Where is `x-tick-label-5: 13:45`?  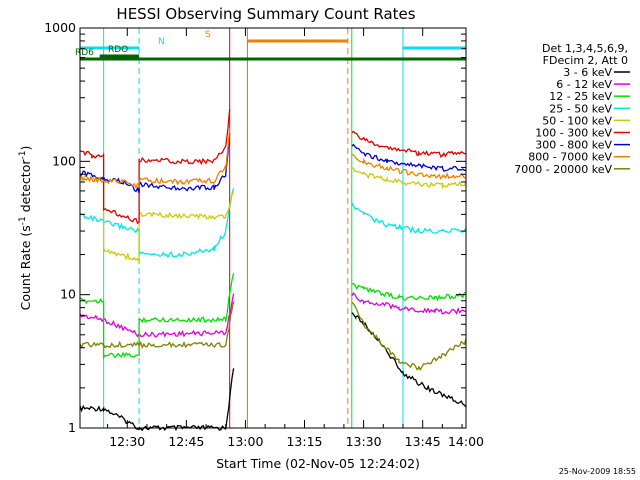 x-tick-label-5: 13:45 is located at coordinates (423, 441).